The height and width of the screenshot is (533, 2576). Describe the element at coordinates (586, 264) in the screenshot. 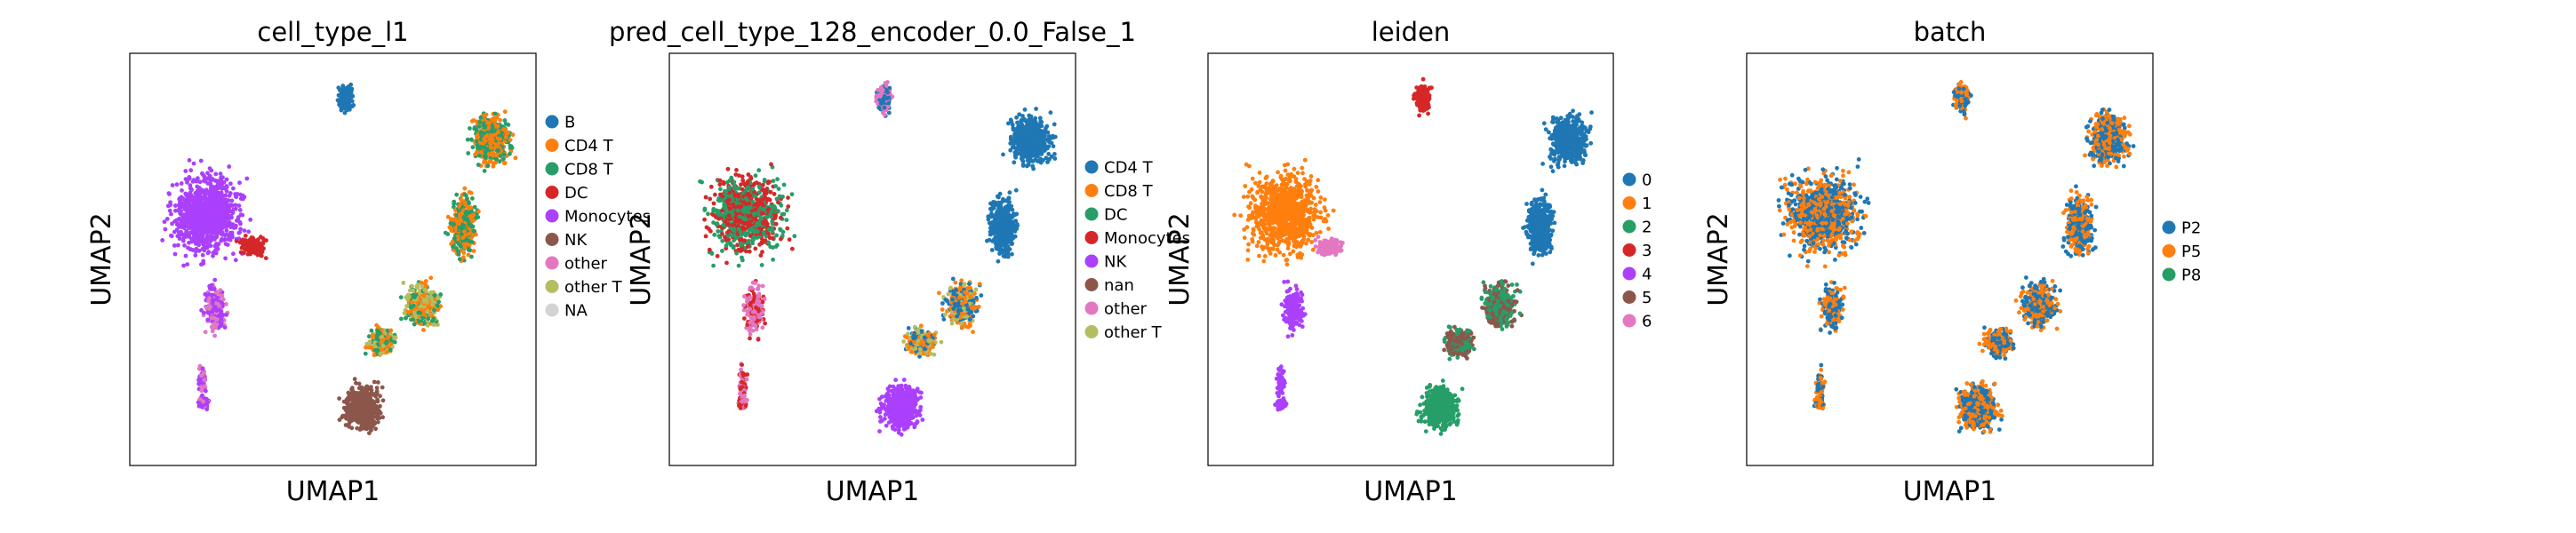

I see `legend-label: other` at that location.